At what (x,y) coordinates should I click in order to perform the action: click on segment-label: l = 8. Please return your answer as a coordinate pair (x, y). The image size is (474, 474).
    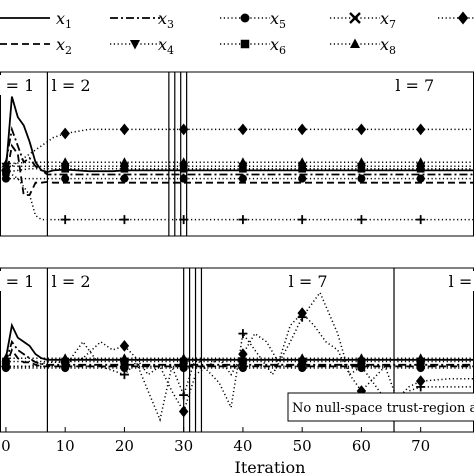
    Looking at the image, I should click on (461, 281).